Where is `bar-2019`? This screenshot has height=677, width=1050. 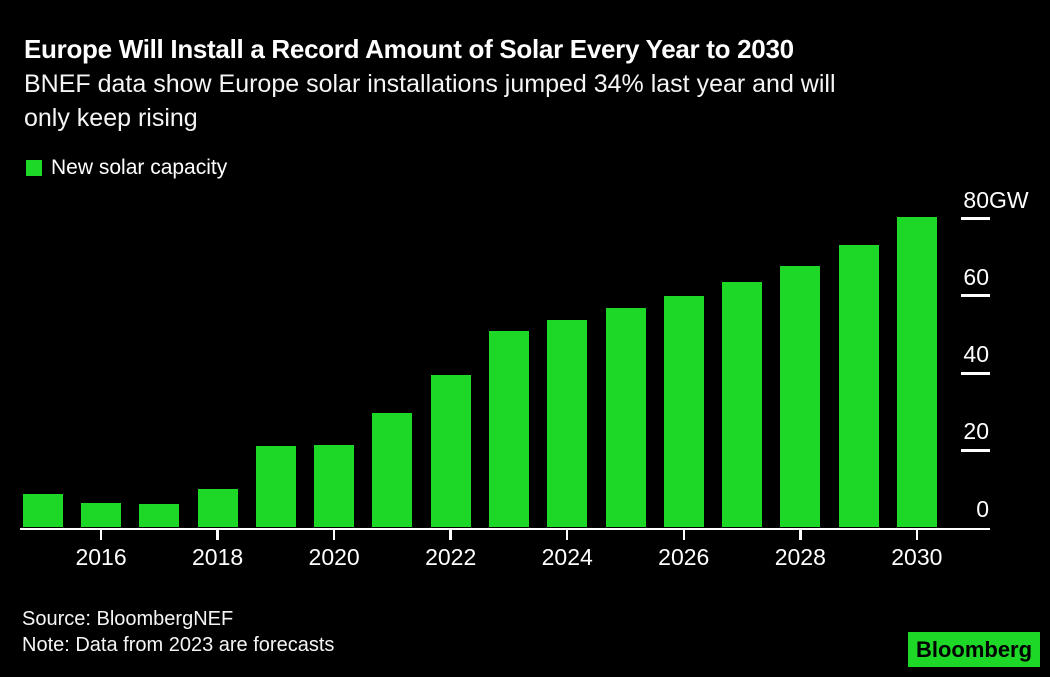
bar-2019 is located at coordinates (275, 486).